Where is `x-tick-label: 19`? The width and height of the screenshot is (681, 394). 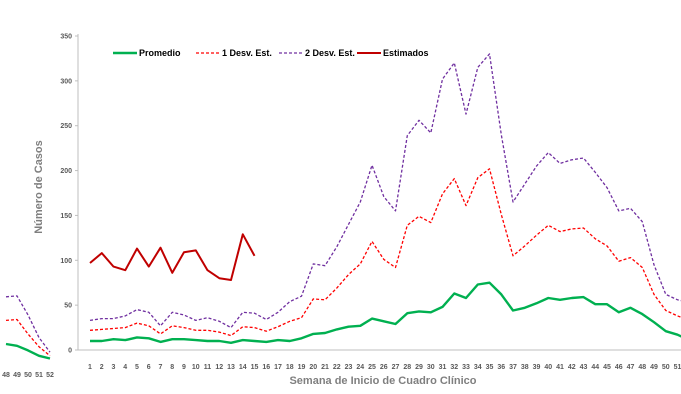
x-tick-label: 19 is located at coordinates (302, 367).